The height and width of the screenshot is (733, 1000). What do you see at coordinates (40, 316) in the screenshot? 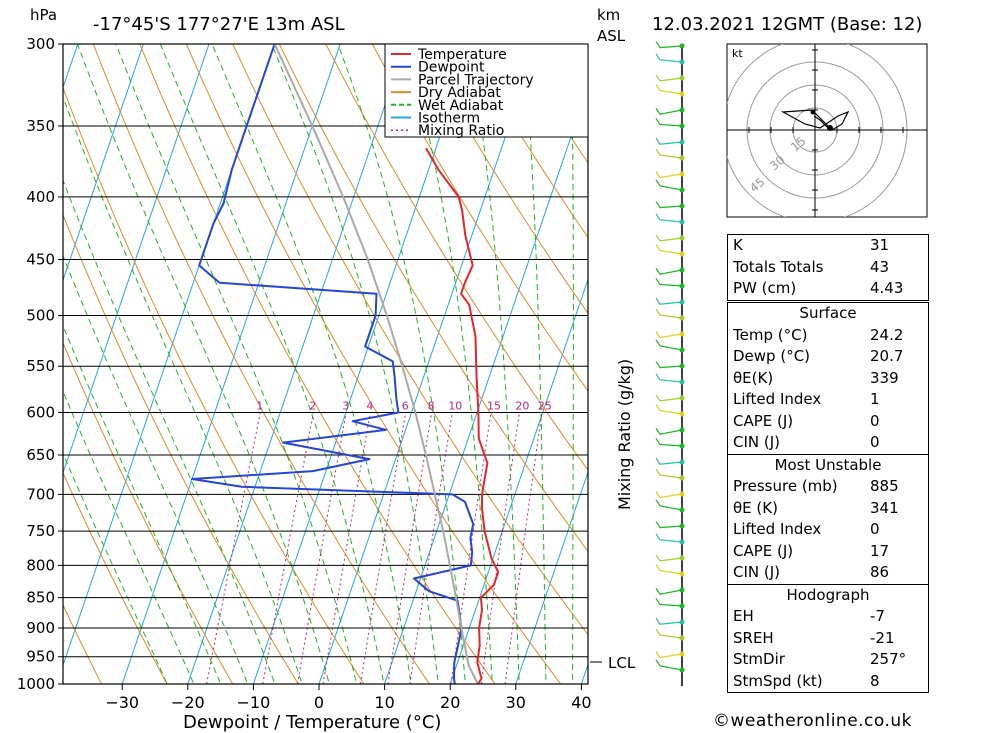
I see `pressure-tick-label: 500` at bounding box center [40, 316].